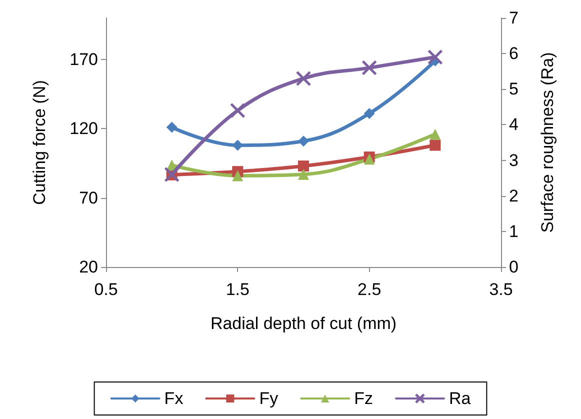  What do you see at coordinates (501, 289) in the screenshot?
I see `x-tick-label: 3.5` at bounding box center [501, 289].